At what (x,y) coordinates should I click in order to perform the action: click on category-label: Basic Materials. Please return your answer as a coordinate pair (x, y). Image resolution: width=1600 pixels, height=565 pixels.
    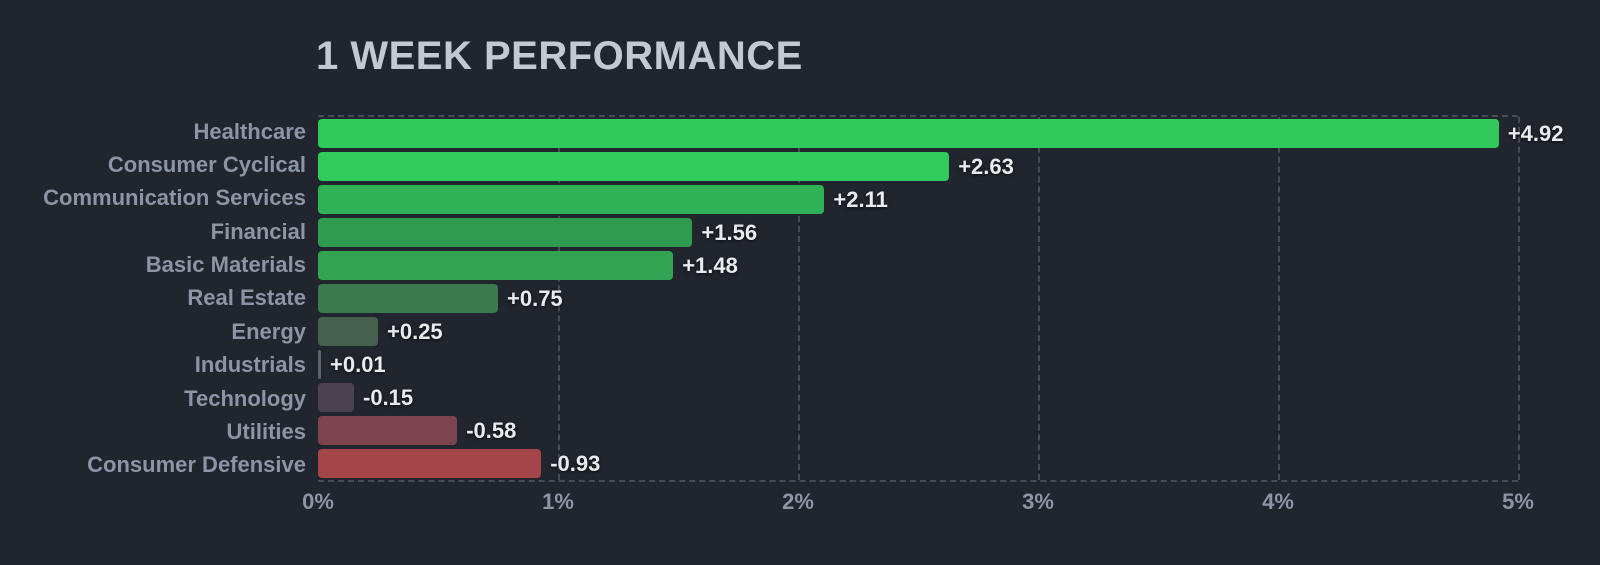
    Looking at the image, I should click on (225, 265).